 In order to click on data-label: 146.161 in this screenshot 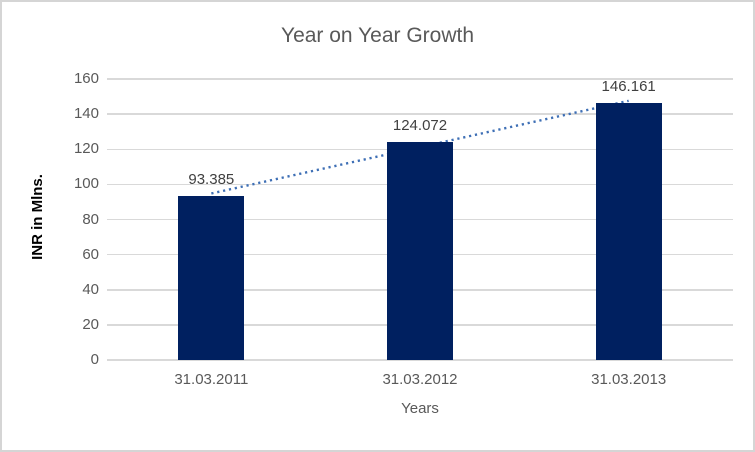, I will do `click(628, 87)`.